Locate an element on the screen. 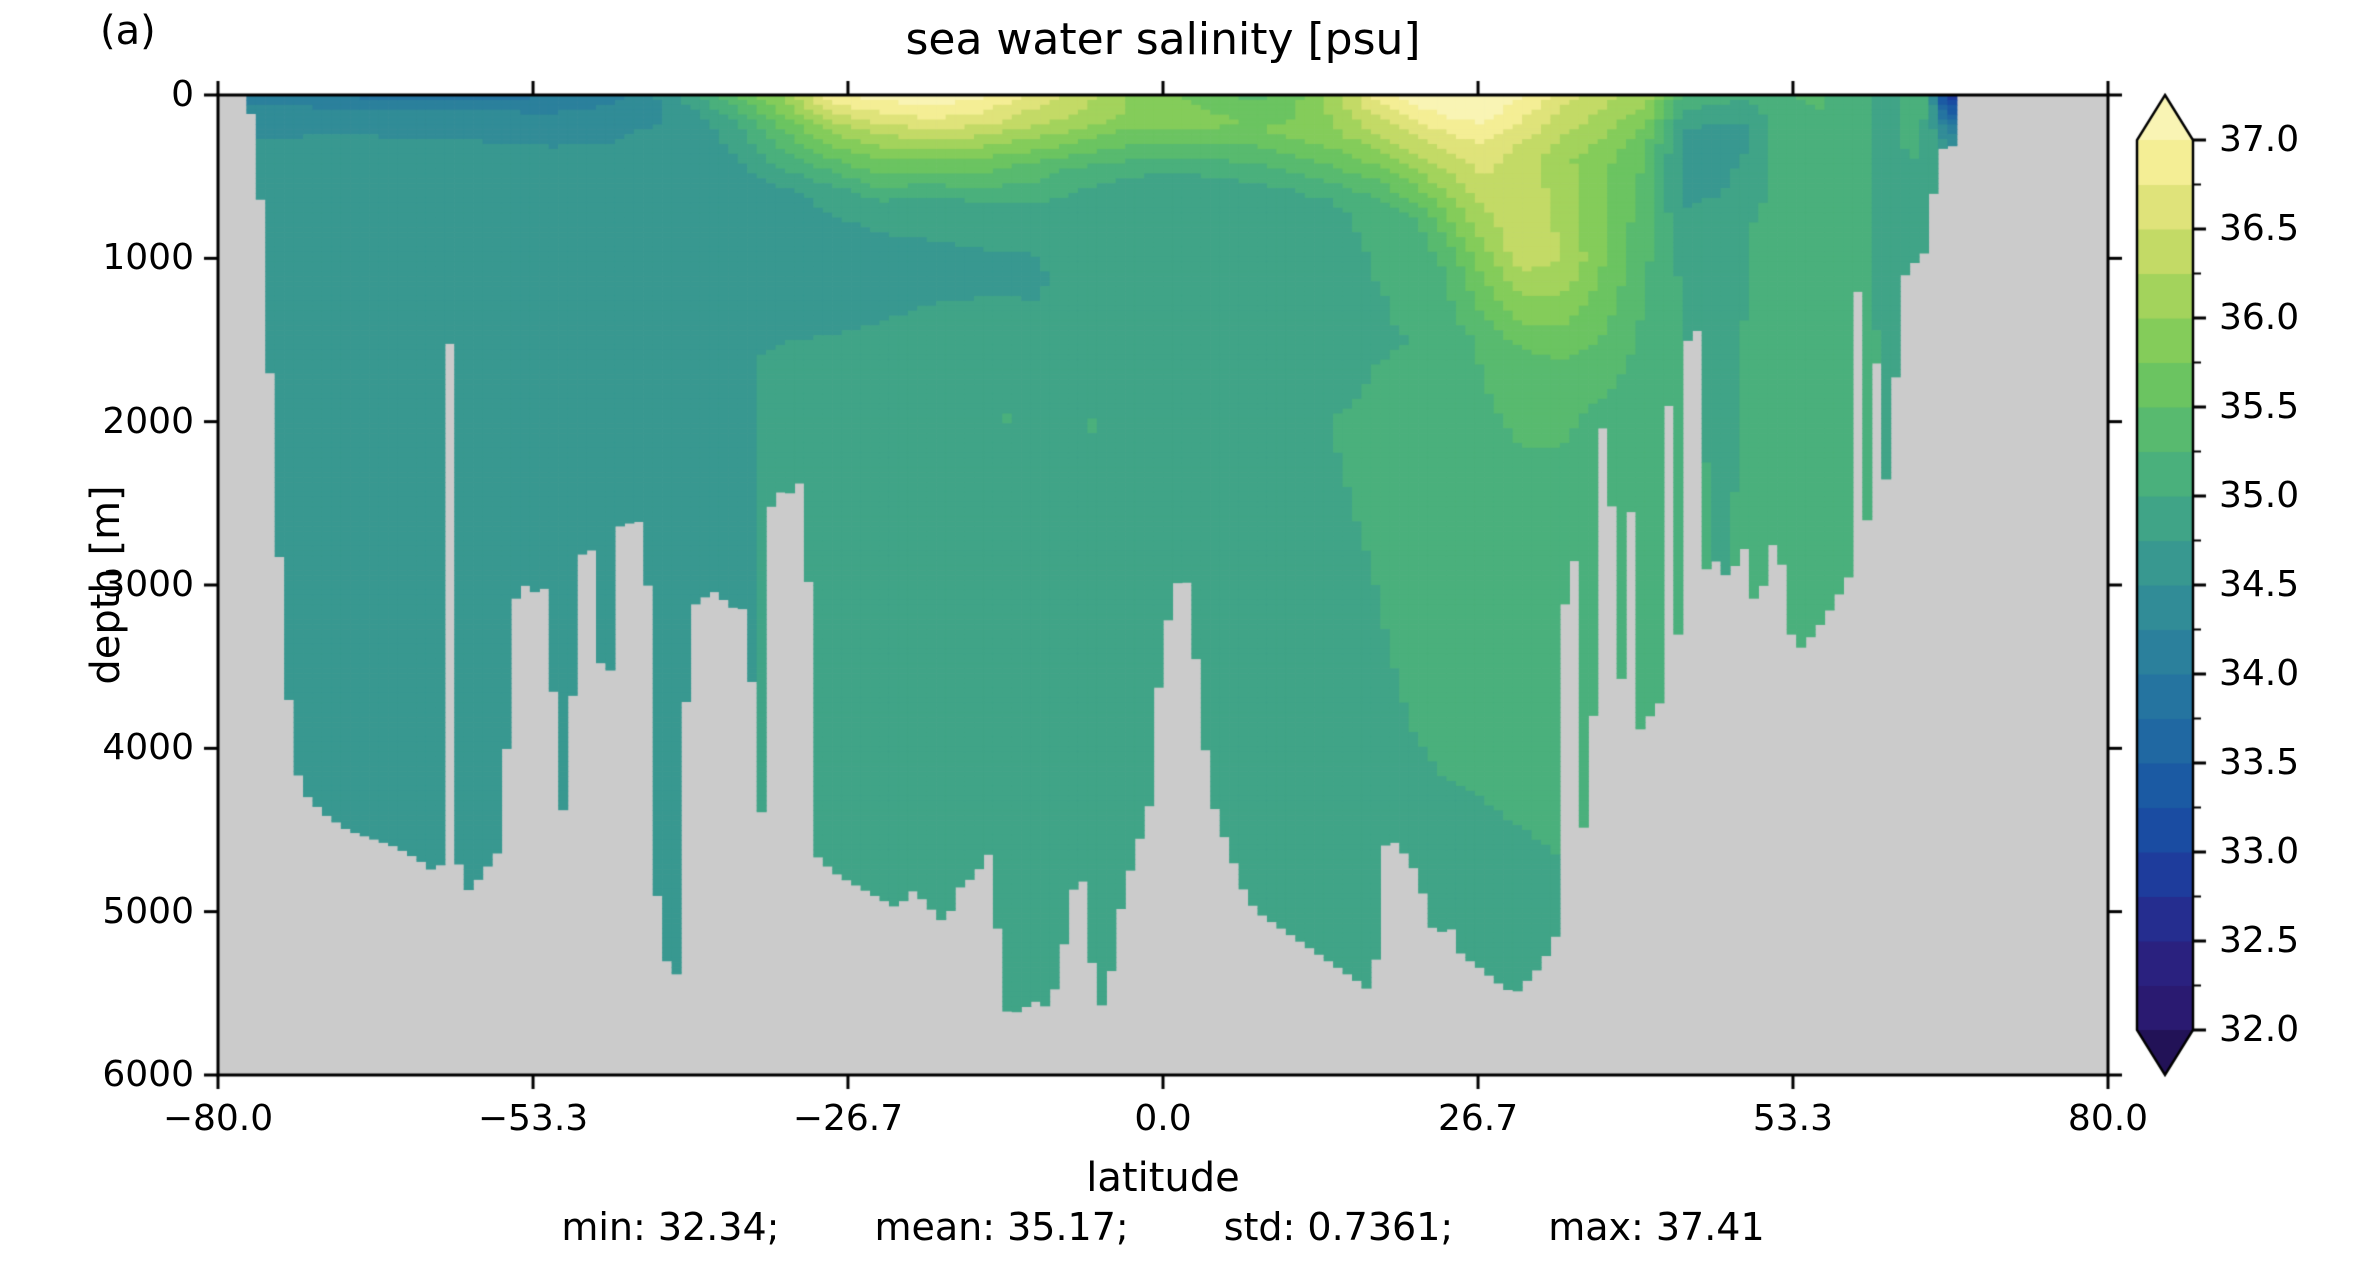 The height and width of the screenshot is (1263, 2362). x-tick-label: −26.7 is located at coordinates (848, 1118).